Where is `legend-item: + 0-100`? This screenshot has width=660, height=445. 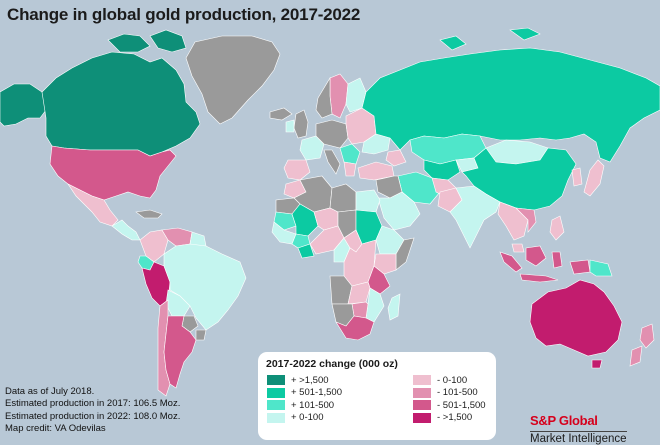 legend-item: + 0-100 is located at coordinates (304, 418).